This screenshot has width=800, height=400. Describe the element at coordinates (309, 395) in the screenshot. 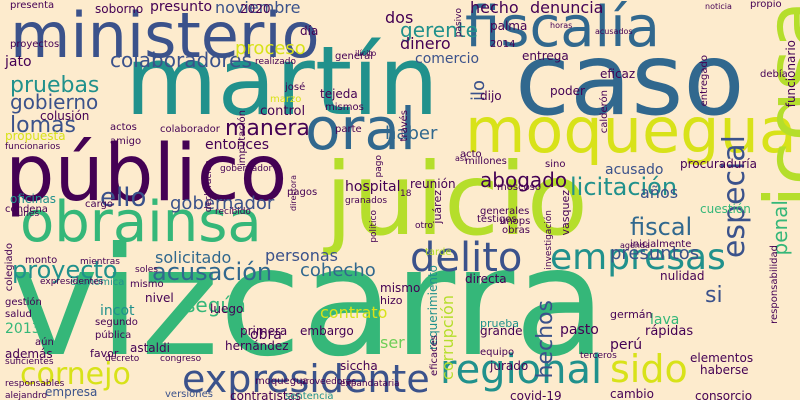

I see `cloud-word: sentencia` at that location.